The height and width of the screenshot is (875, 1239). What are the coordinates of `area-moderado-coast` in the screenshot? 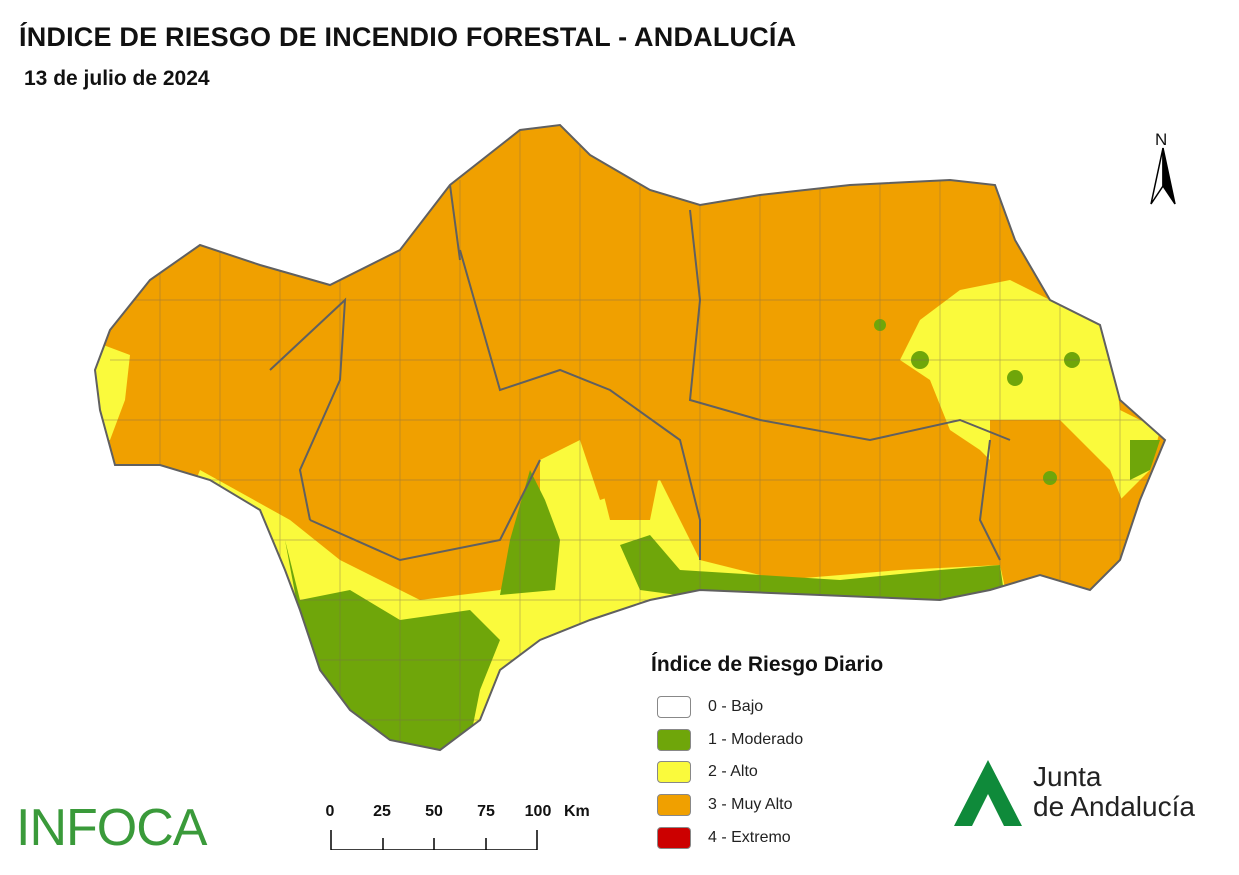 It's located at (812, 570).